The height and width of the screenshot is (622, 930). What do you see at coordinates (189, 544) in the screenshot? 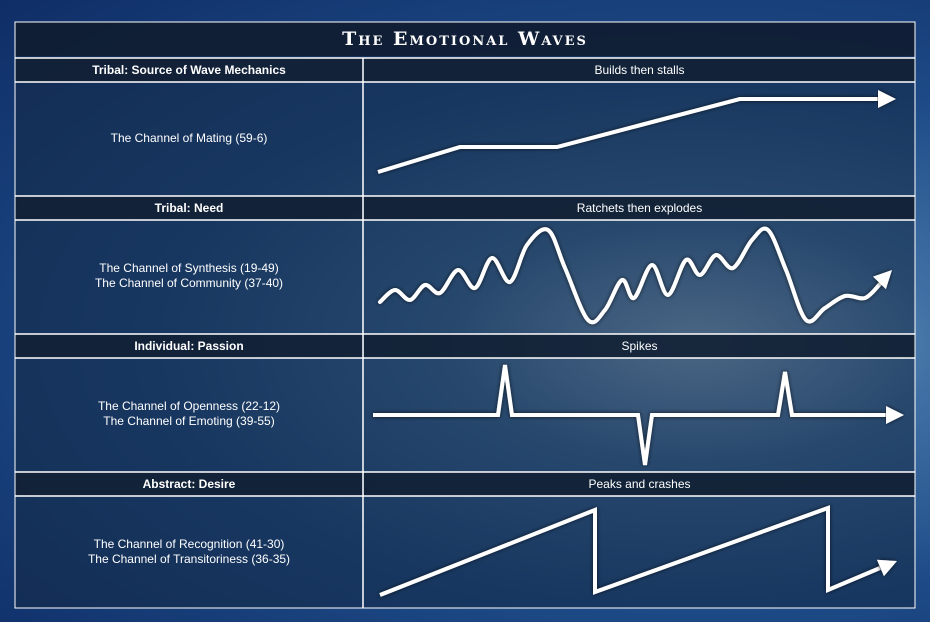
I see `channel: The Channel of Recognition (41-30)` at bounding box center [189, 544].